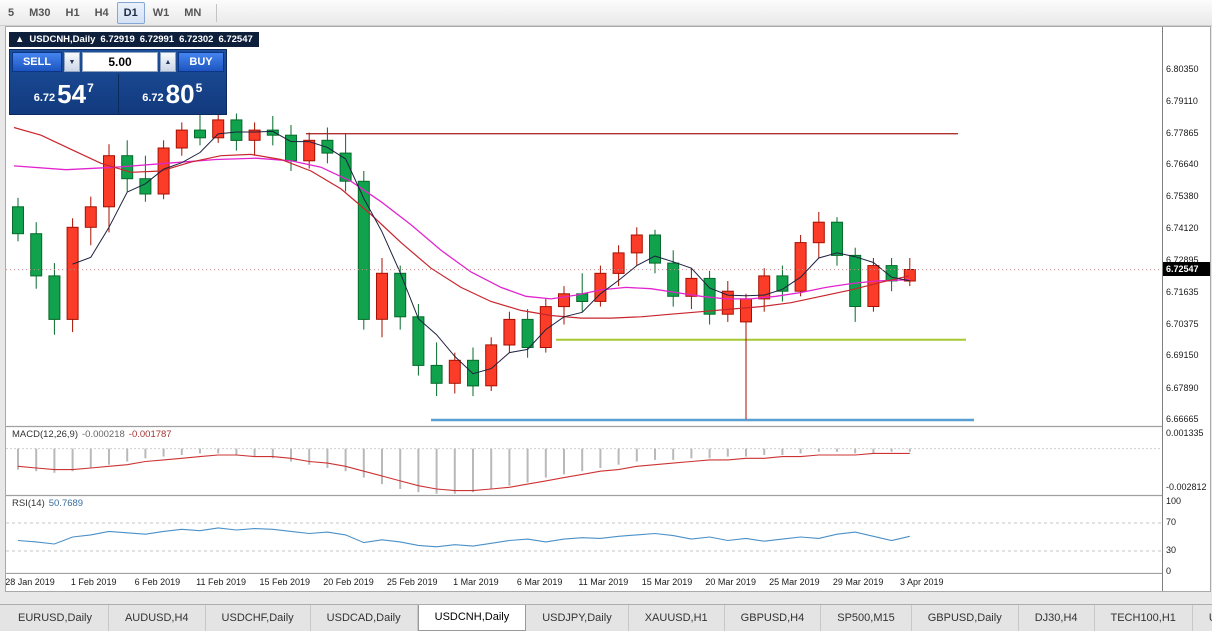  Describe the element at coordinates (364, 618) in the screenshot. I see `tab-usdcad-daily: USDCAD,Daily` at that location.